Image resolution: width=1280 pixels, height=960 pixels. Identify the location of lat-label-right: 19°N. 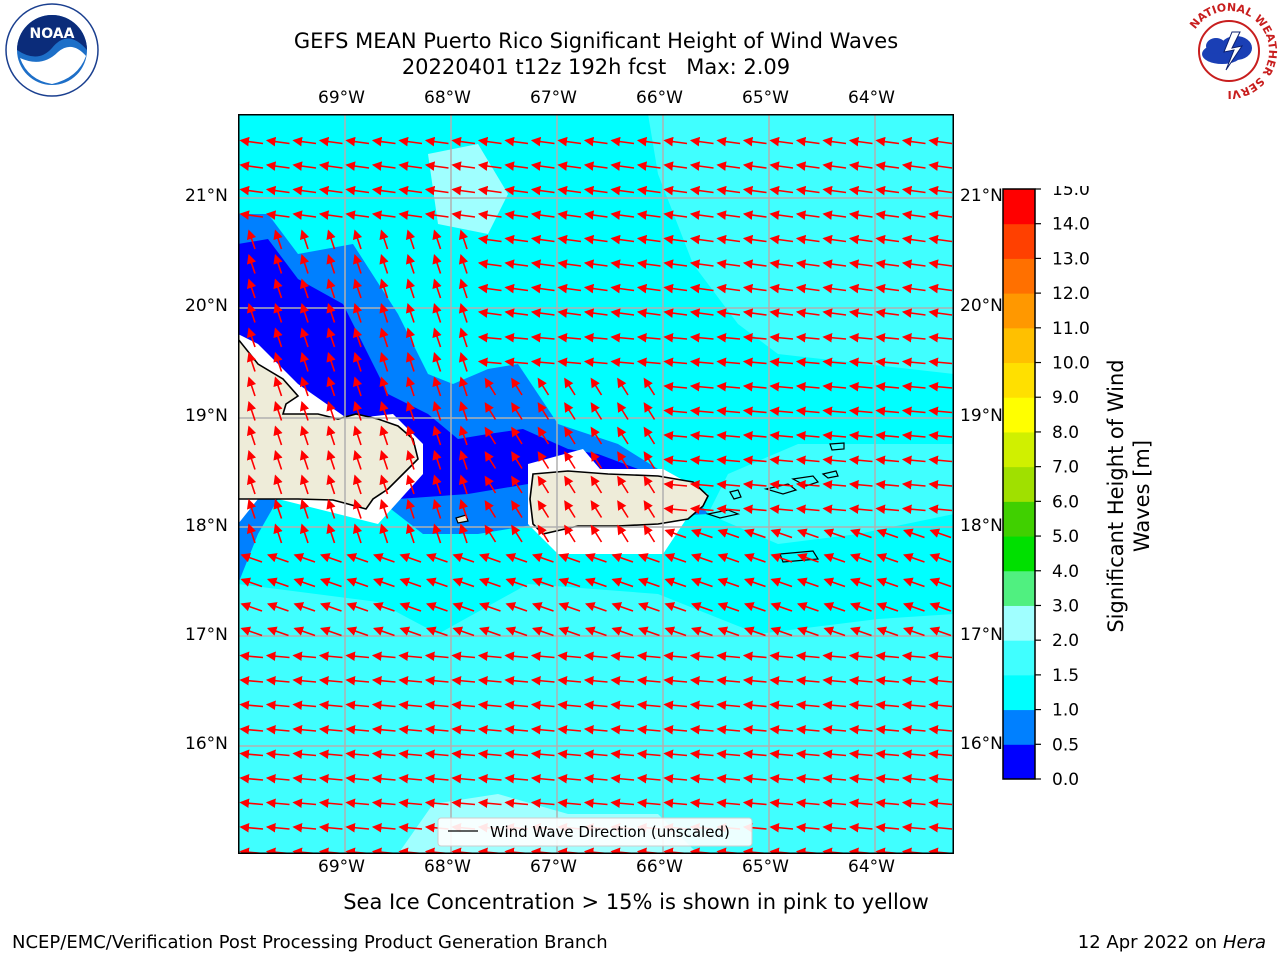
(981, 416).